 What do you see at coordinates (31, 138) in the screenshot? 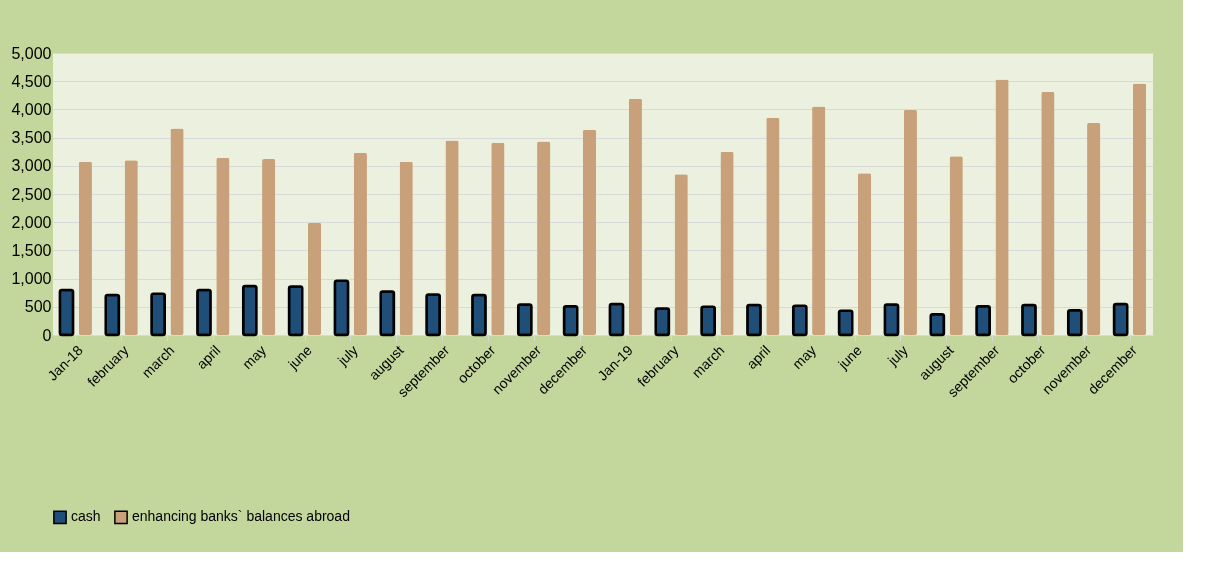
I see `y-tick-label: 3,500` at bounding box center [31, 138].